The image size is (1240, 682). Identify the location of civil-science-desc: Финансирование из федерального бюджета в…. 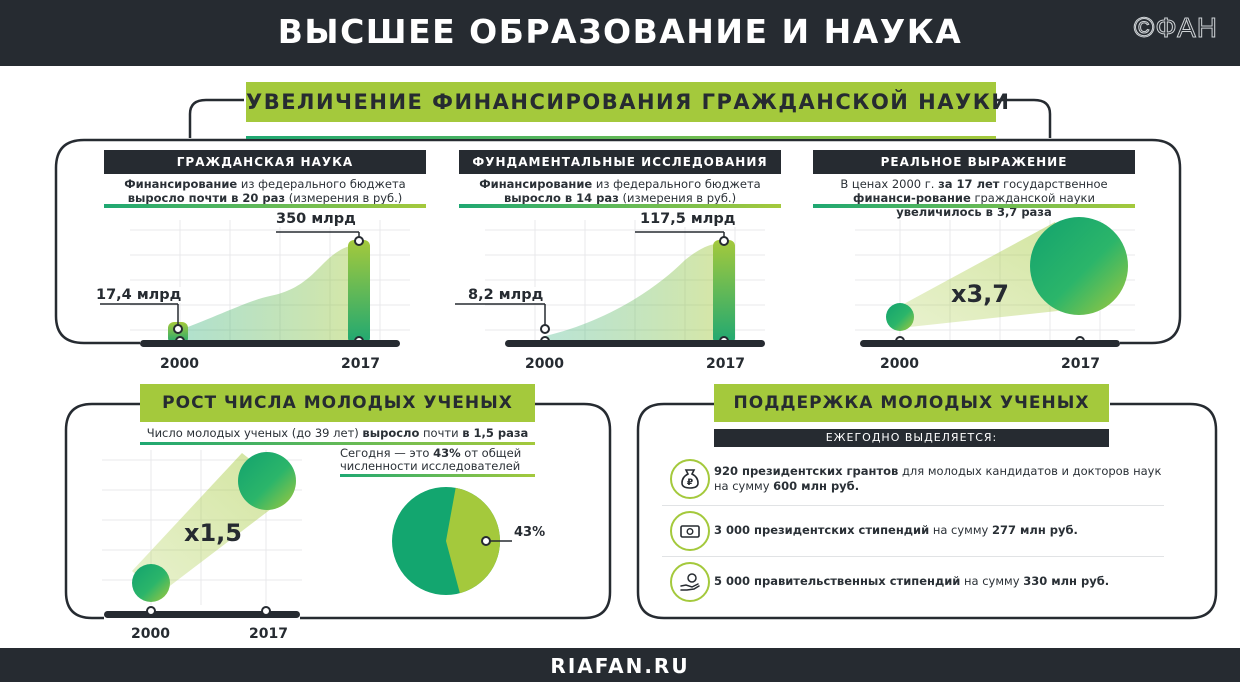
(265, 191).